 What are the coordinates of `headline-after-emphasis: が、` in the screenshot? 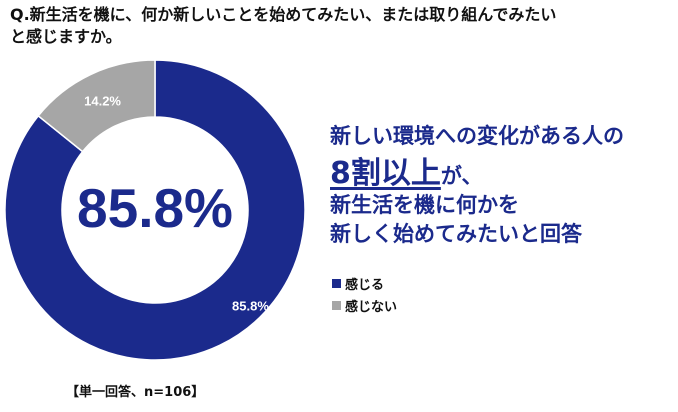 It's located at (461, 176).